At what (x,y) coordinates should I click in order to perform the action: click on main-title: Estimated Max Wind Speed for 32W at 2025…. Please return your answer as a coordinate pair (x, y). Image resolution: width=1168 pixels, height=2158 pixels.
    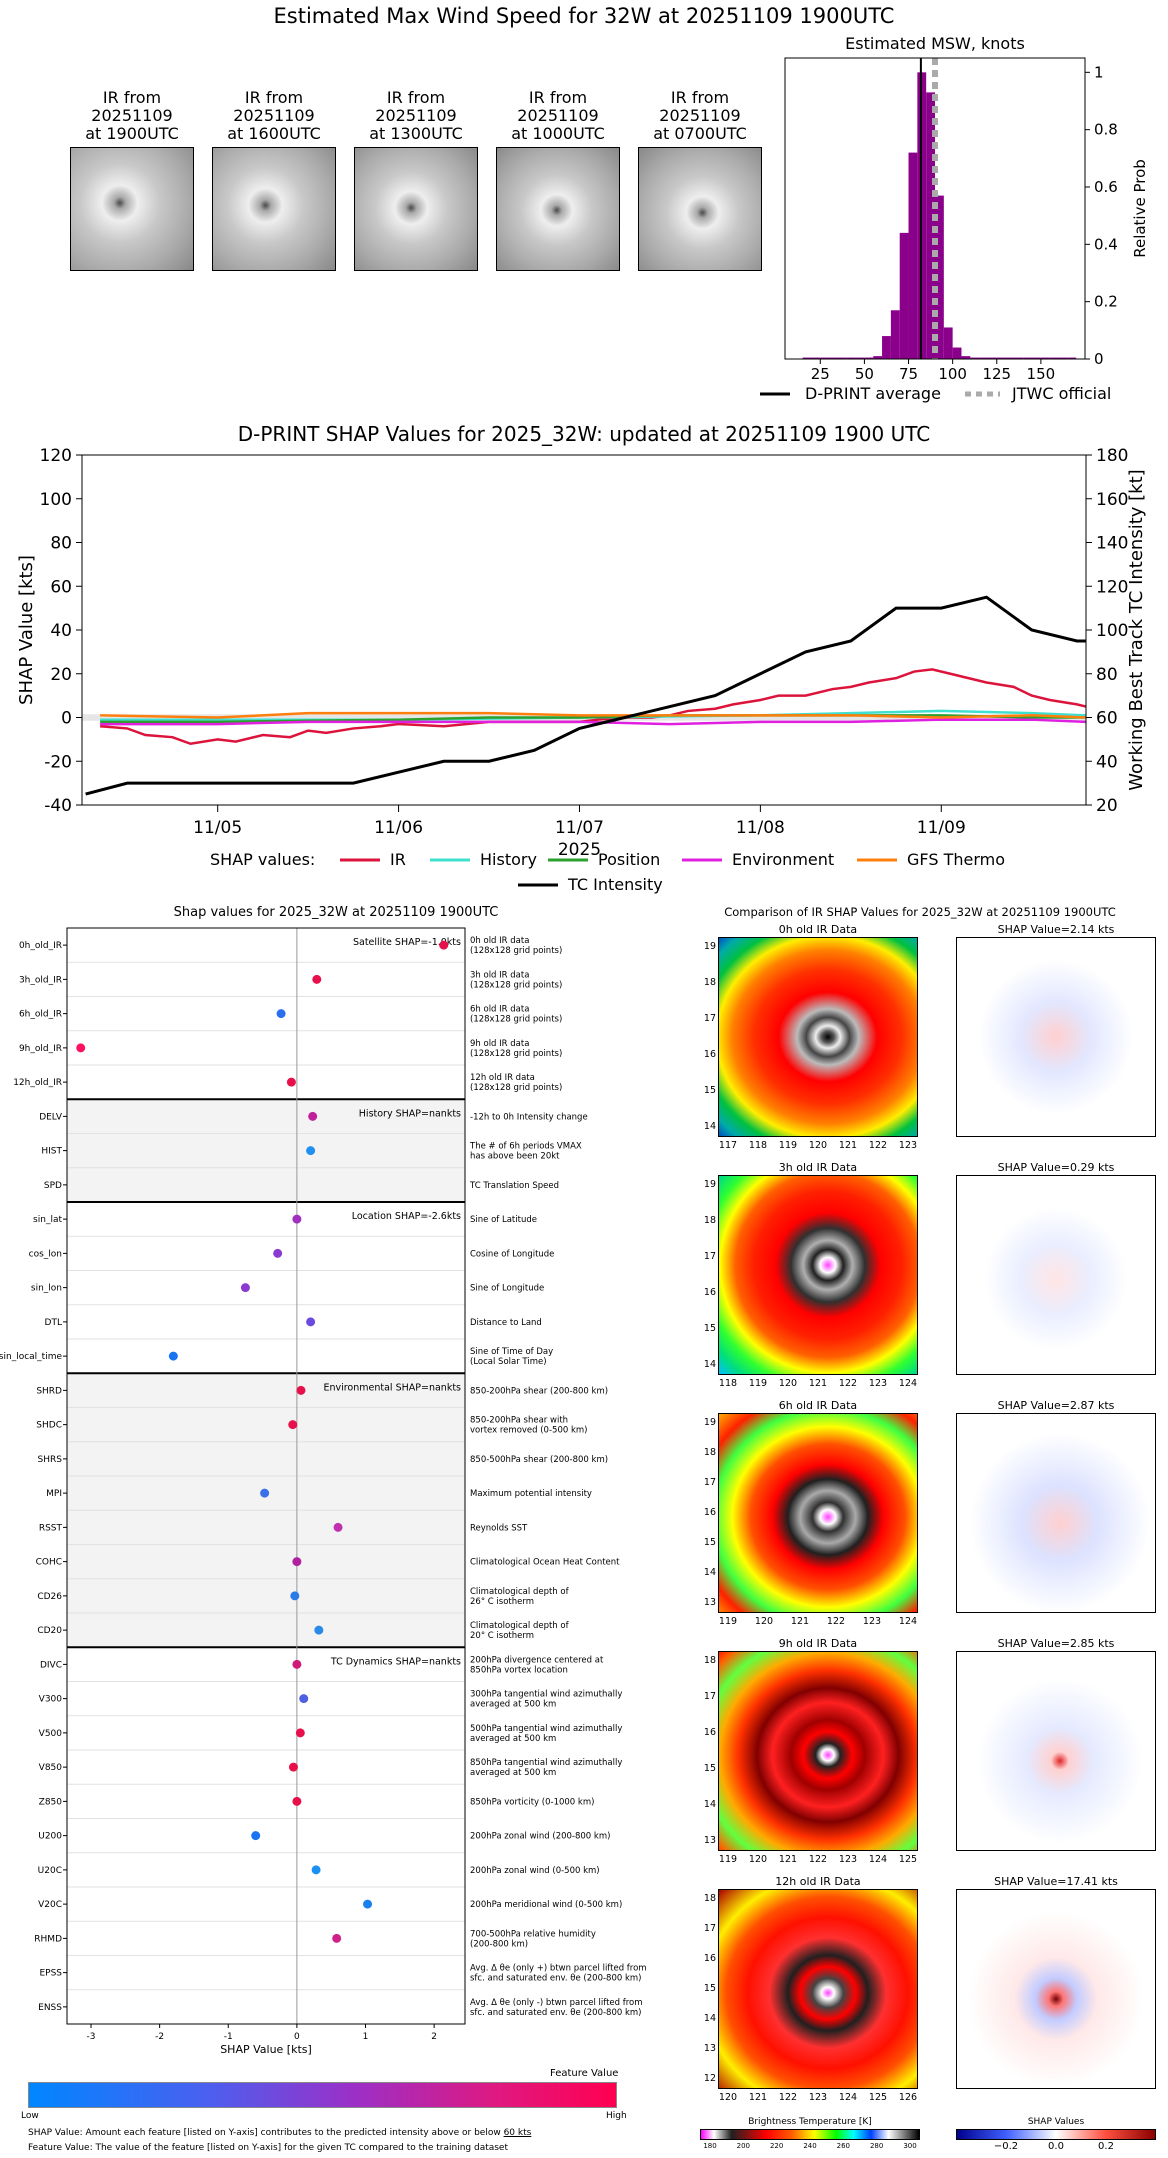
    Looking at the image, I should click on (584, 16).